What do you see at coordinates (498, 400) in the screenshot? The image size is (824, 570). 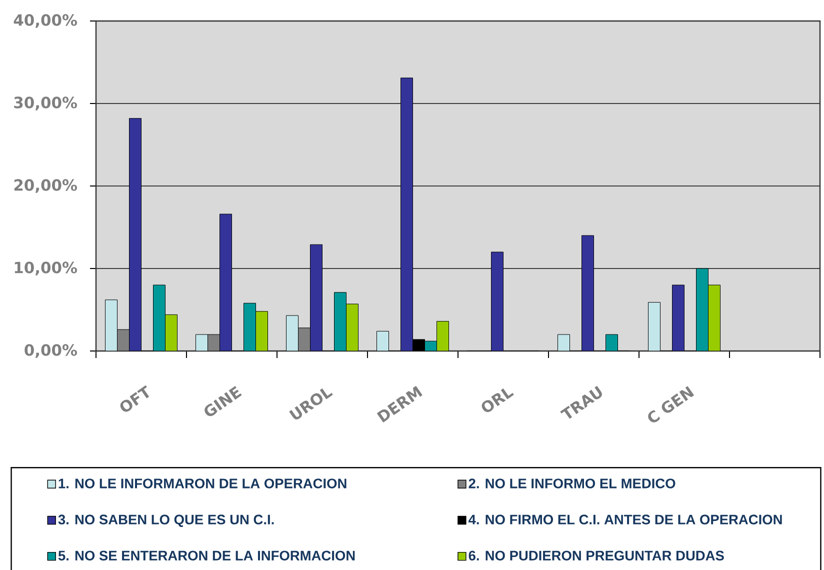 I see `x-tick-label: ORL` at bounding box center [498, 400].